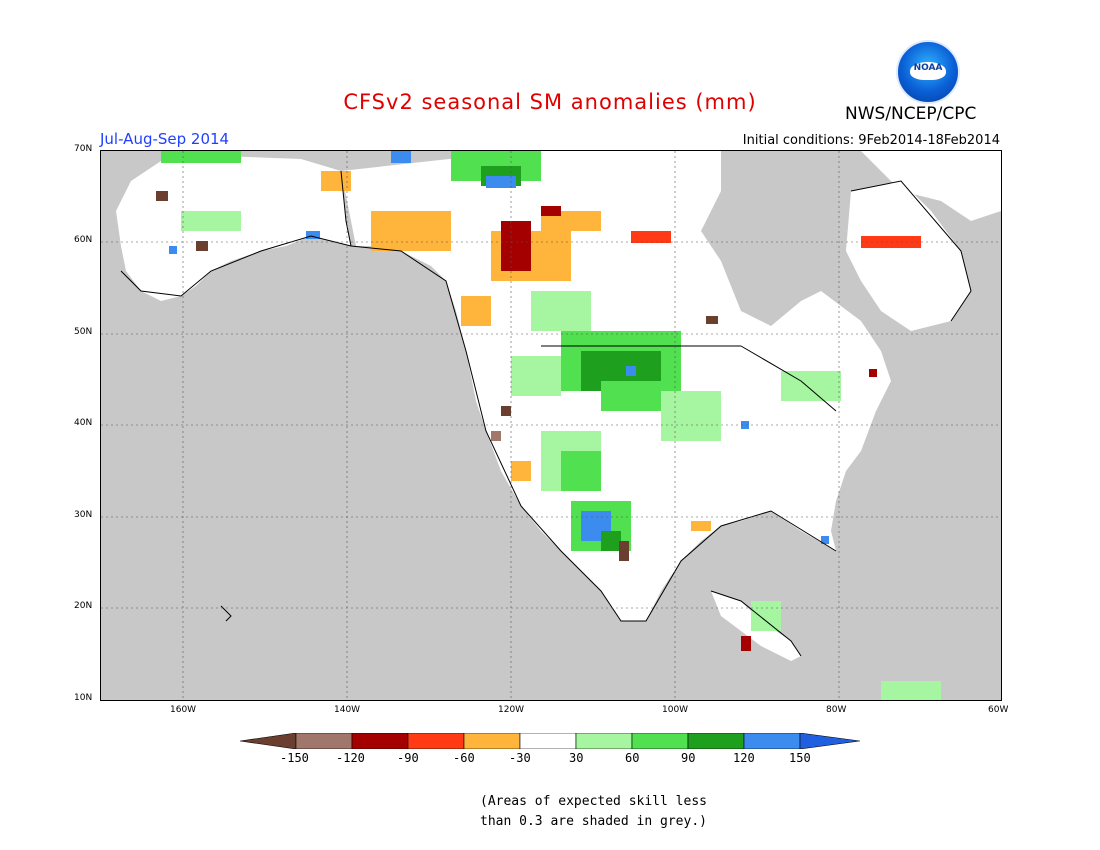 The width and height of the screenshot is (1100, 850). What do you see at coordinates (350, 758) in the screenshot?
I see `colorbar-label: -120` at bounding box center [350, 758].